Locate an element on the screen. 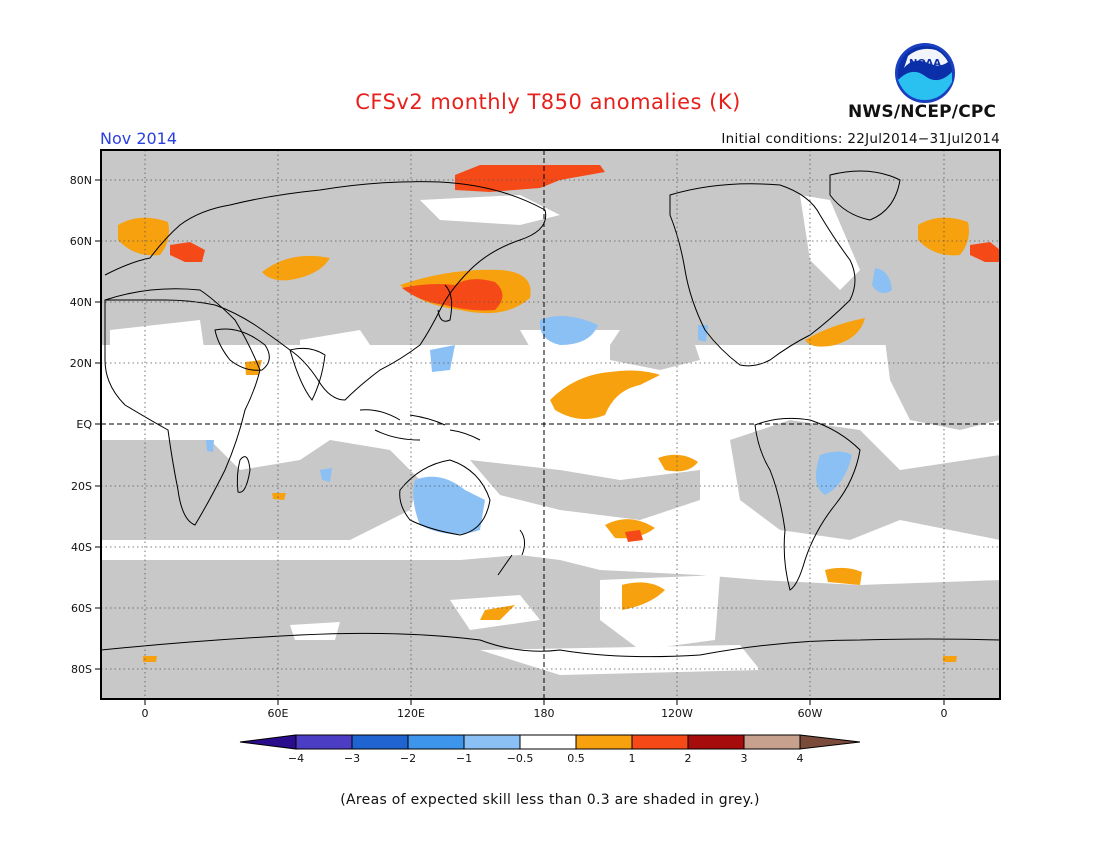 This screenshot has height=850, width=1100. lat-label: 40N is located at coordinates (81, 302).